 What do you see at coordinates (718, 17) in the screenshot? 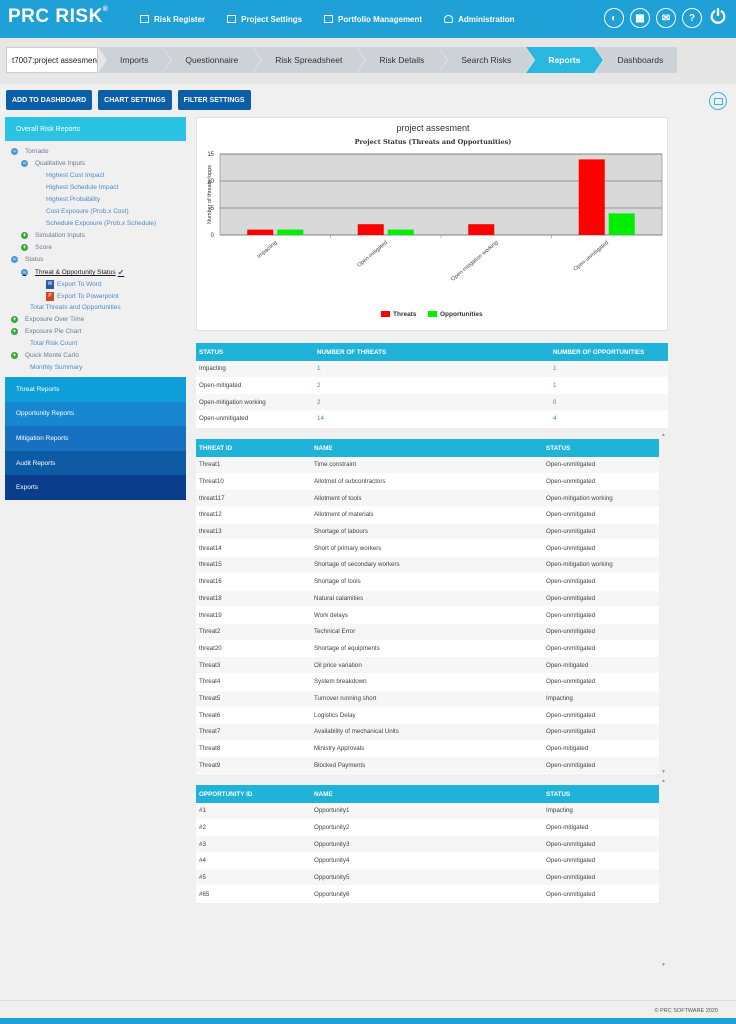
I see `power-icon: ⏻` at bounding box center [718, 17].